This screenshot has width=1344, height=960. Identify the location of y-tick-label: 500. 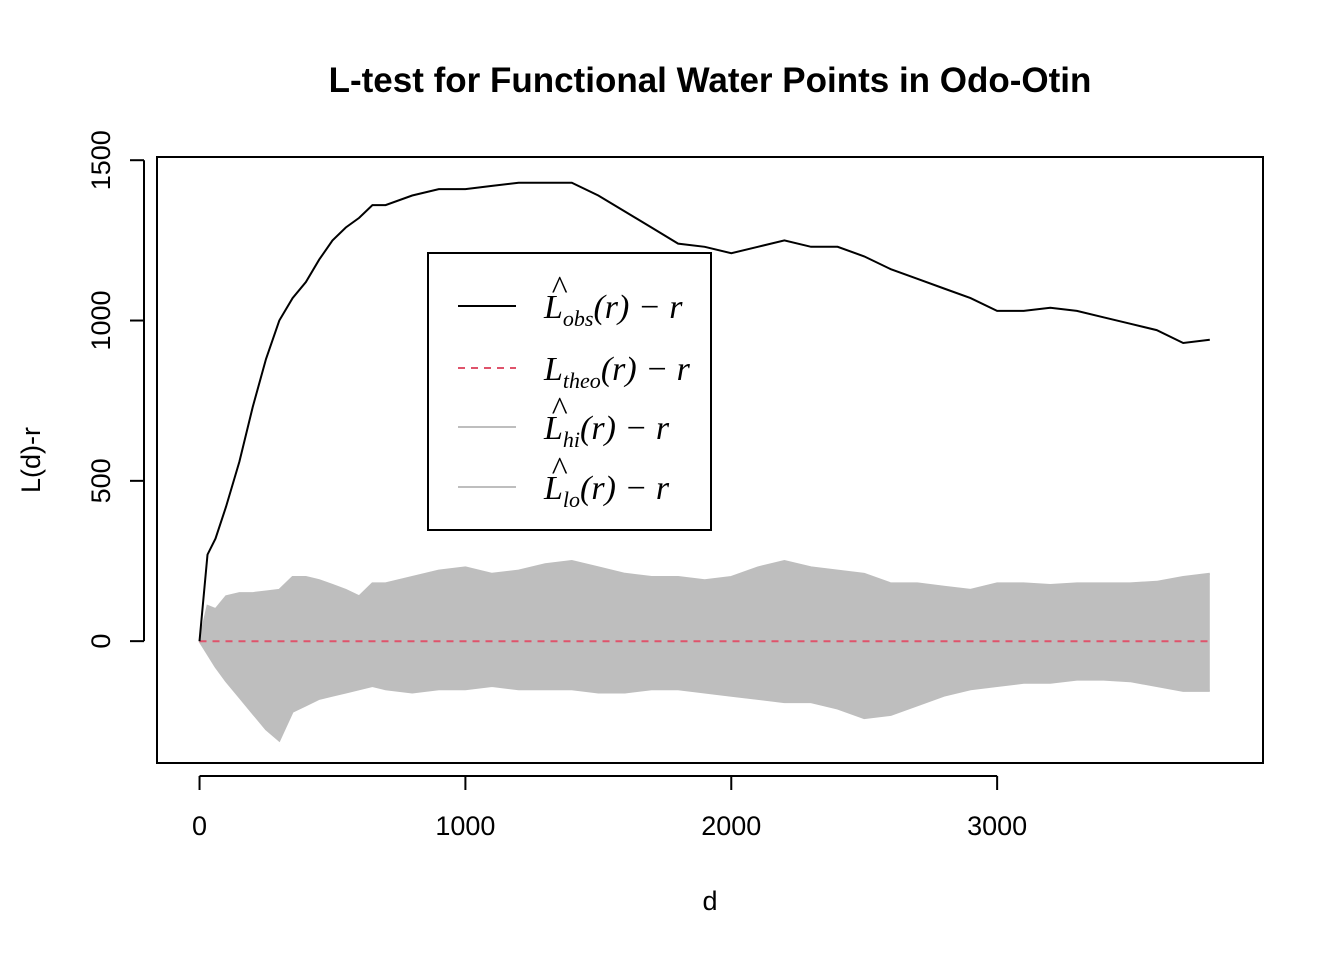
(101, 480).